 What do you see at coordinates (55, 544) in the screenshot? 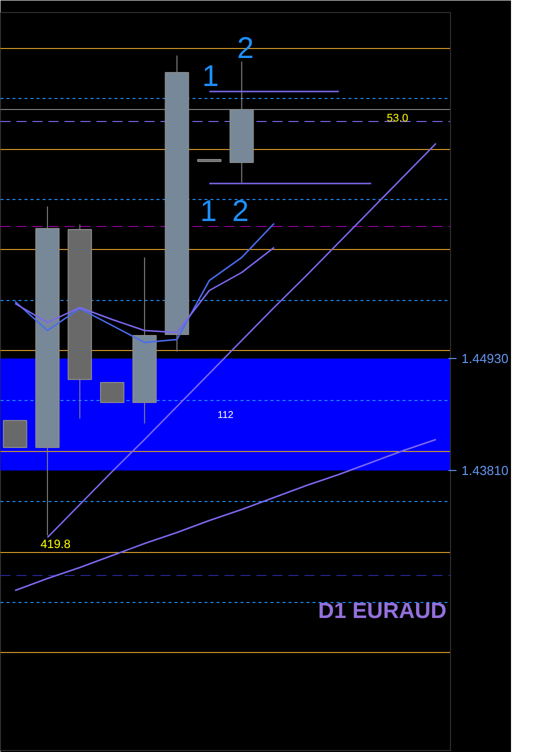
I see `annotation: 419.8` at bounding box center [55, 544].